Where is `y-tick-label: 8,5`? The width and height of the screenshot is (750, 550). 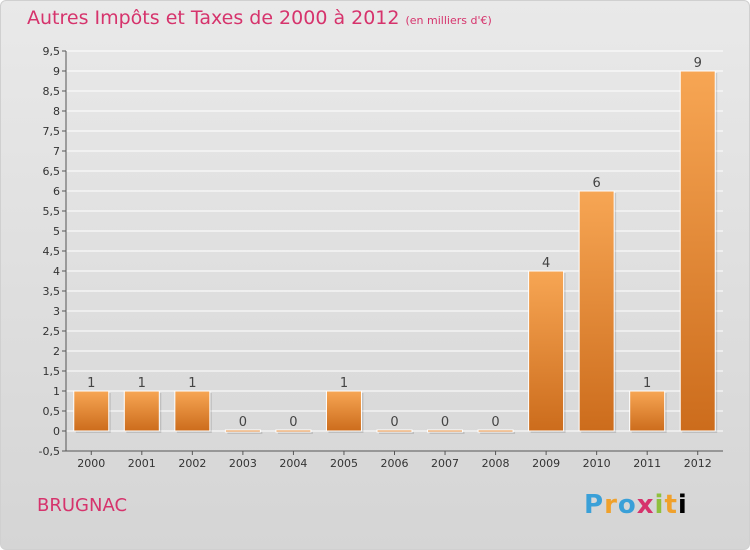 y-tick-label: 8,5 is located at coordinates (52, 91).